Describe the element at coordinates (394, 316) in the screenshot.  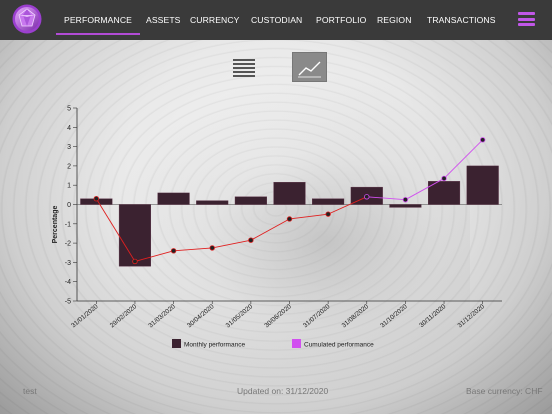
I see `x-tick-label: 31/10/2020` at that location.